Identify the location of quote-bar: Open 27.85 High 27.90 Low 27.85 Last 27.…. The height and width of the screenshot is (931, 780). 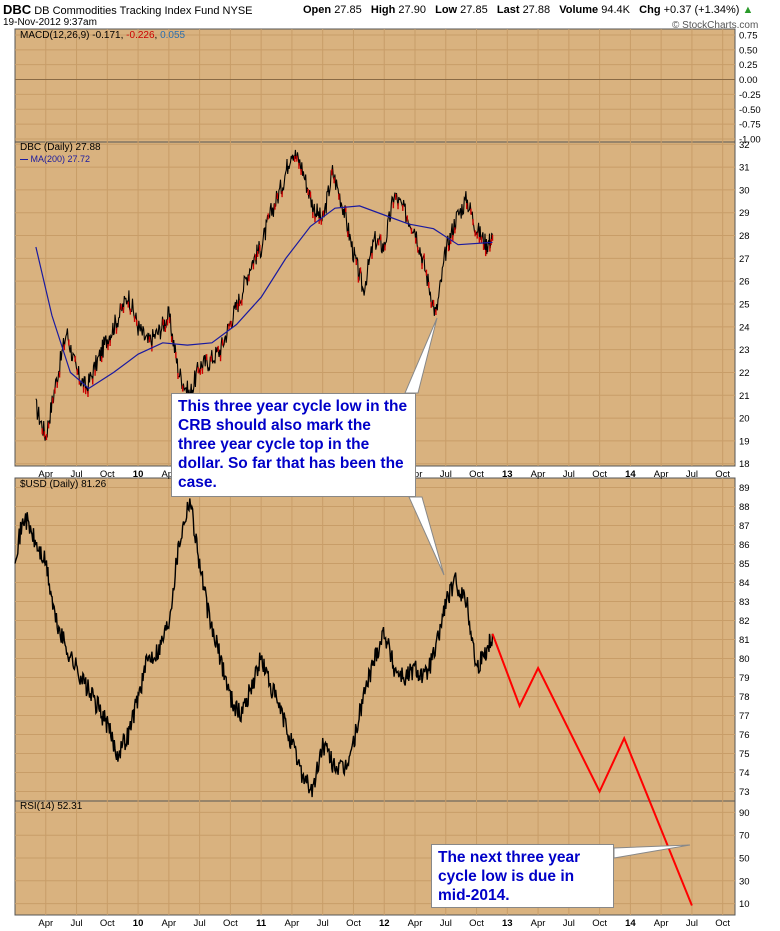
(528, 10).